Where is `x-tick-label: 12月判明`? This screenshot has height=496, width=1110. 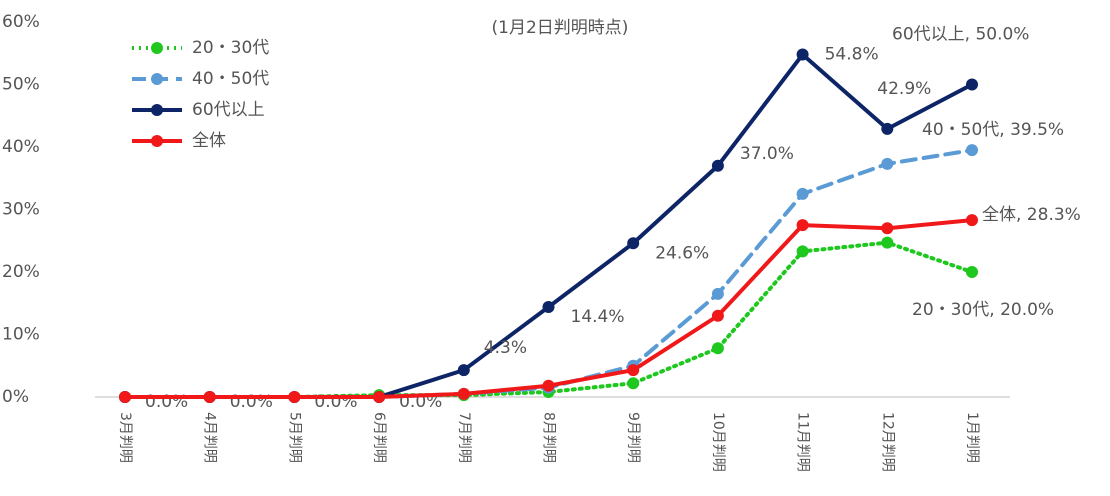
x-tick-label: 12月判明 is located at coordinates (887, 442).